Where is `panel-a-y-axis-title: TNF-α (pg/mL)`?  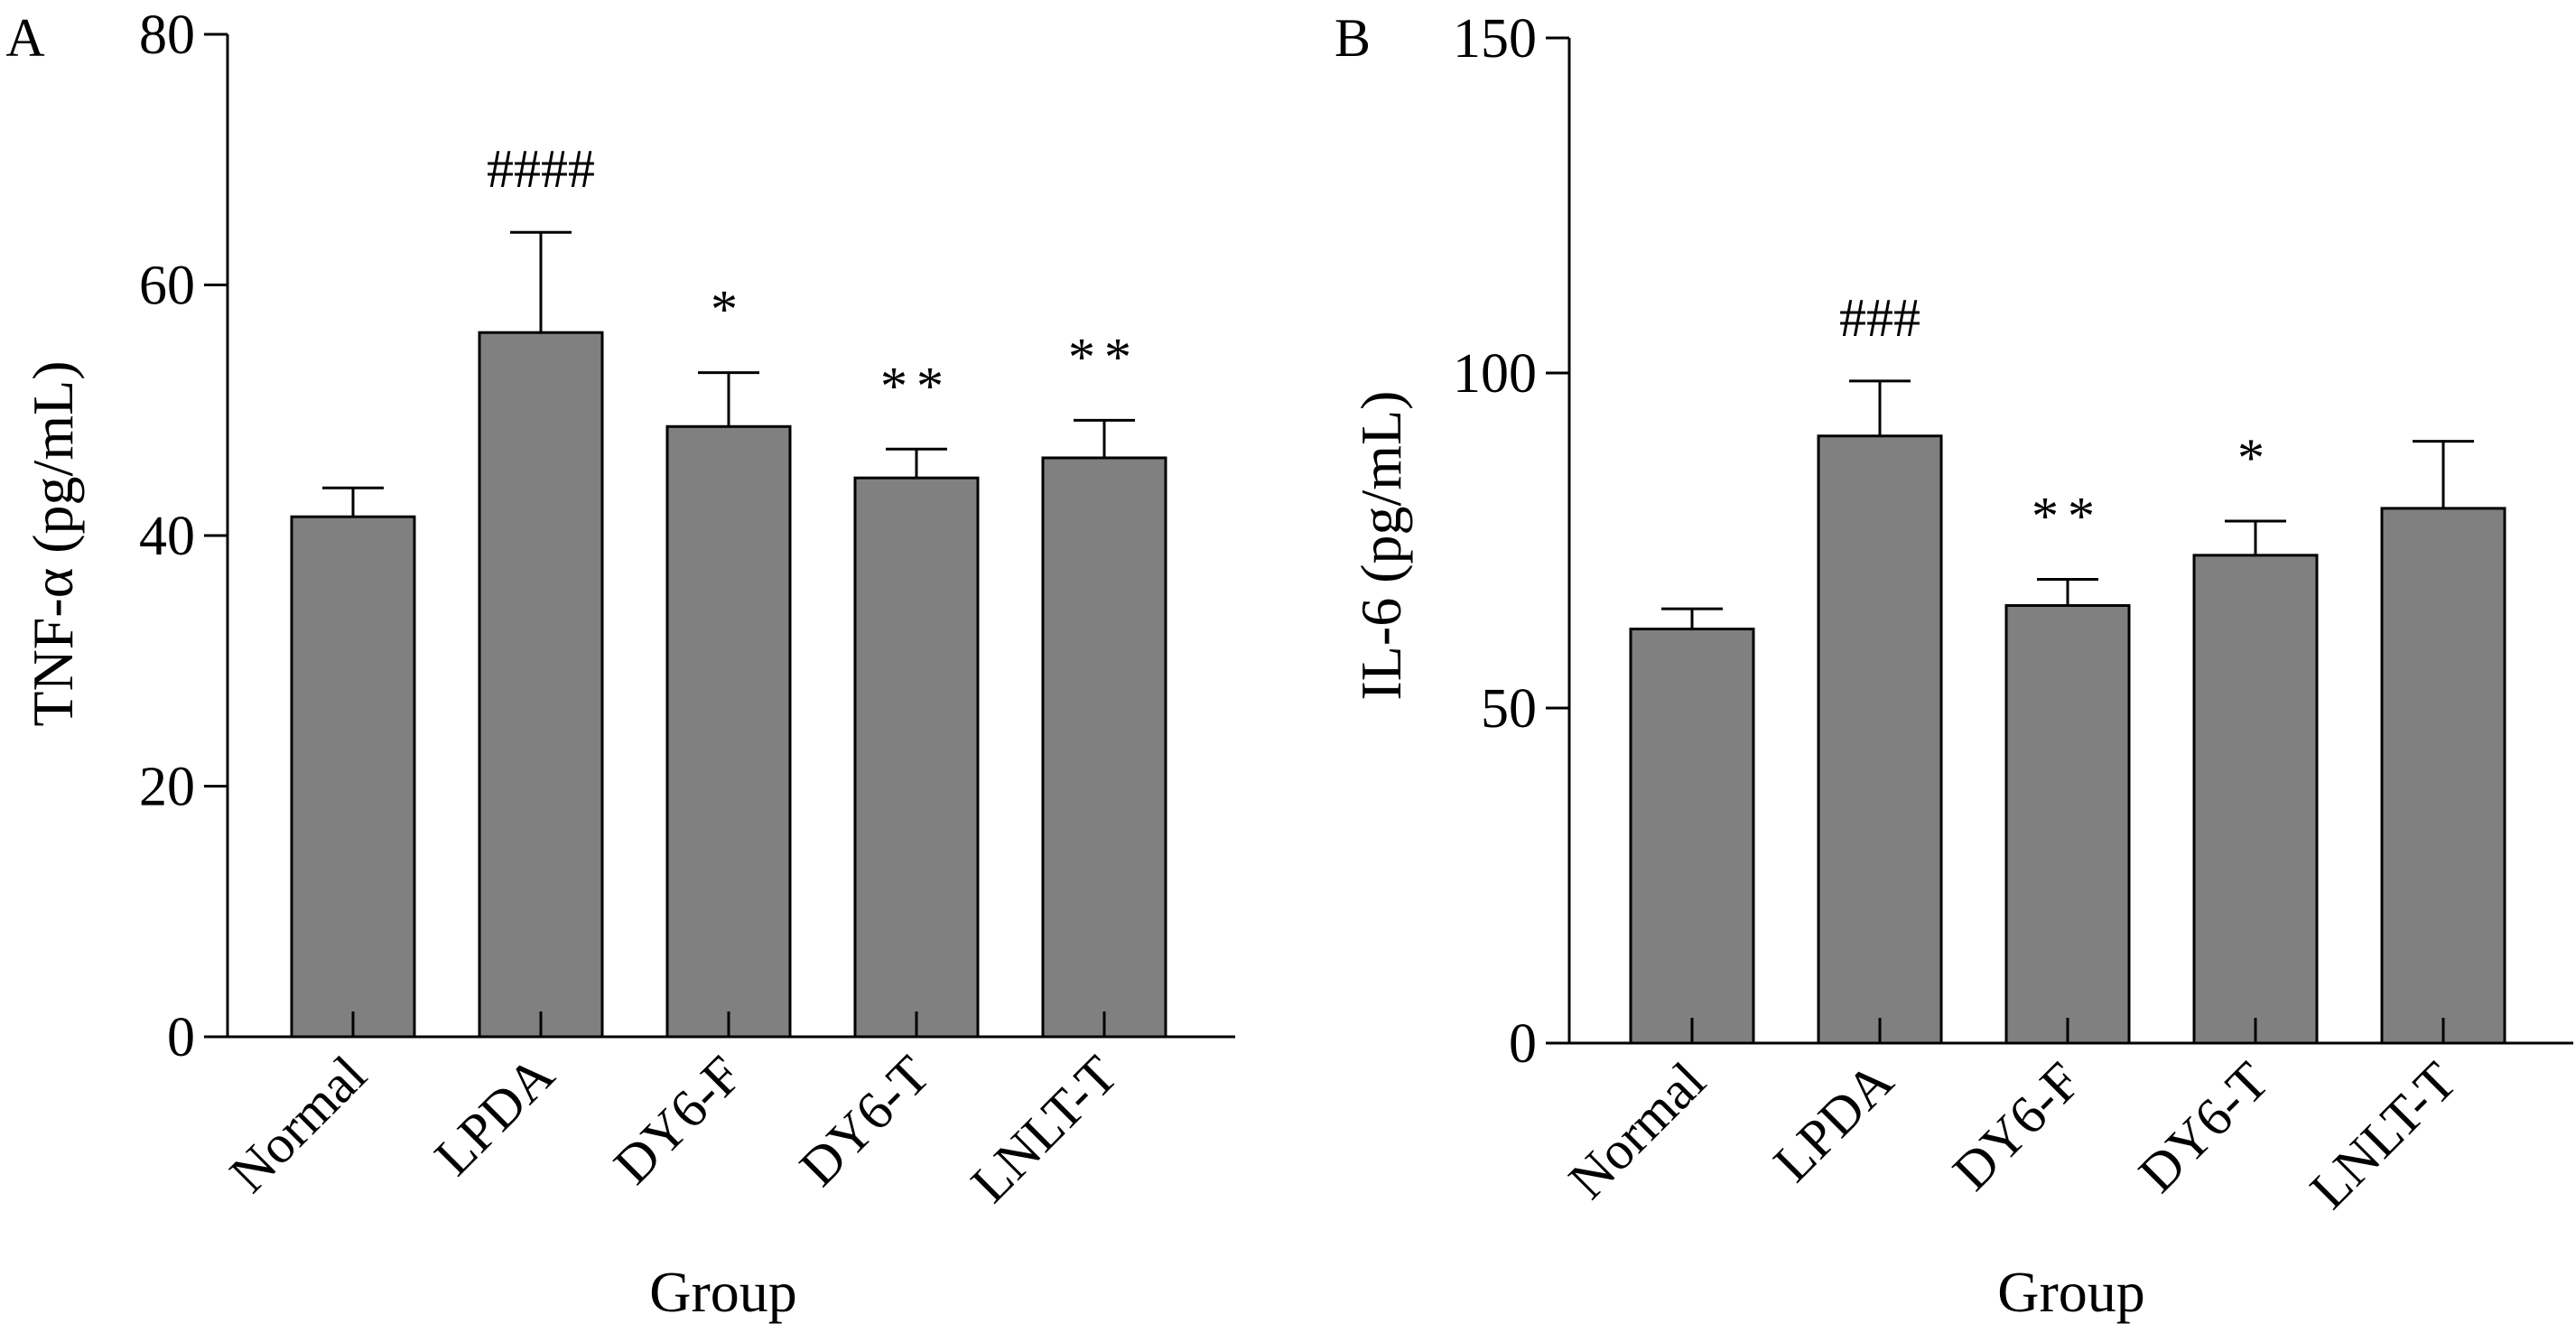 panel-a-y-axis-title: TNF-α (pg/mL) is located at coordinates (53, 543).